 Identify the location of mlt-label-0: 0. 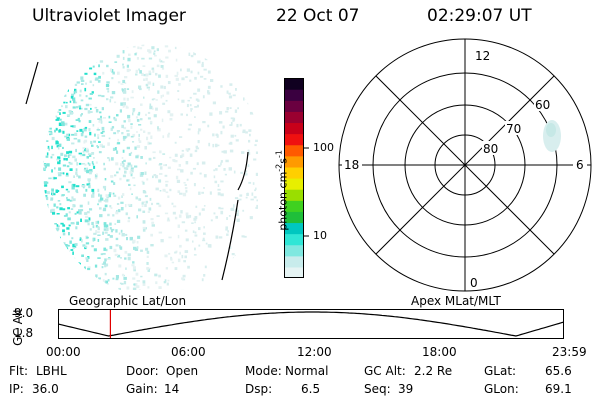
(474, 283).